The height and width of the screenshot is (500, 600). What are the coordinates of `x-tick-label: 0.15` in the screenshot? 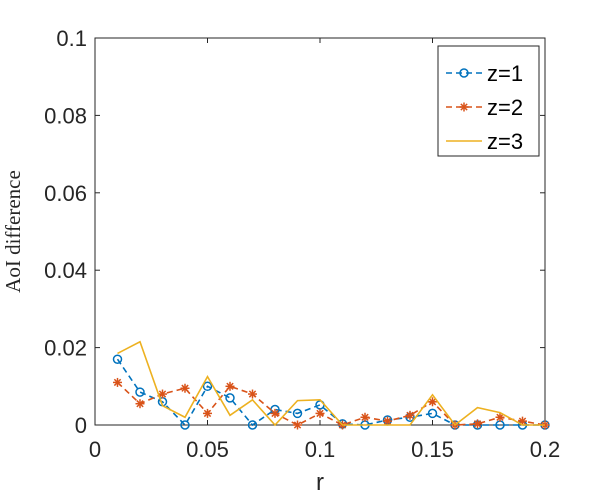 It's located at (432, 449).